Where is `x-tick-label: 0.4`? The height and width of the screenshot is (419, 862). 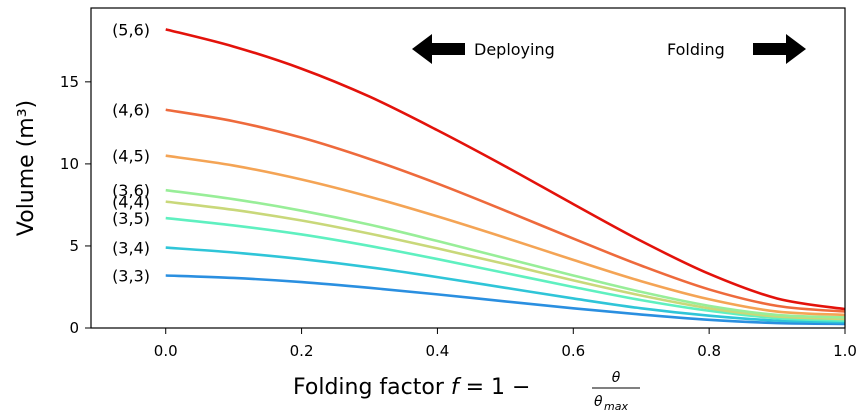 x-tick-label: 0.4 is located at coordinates (438, 351).